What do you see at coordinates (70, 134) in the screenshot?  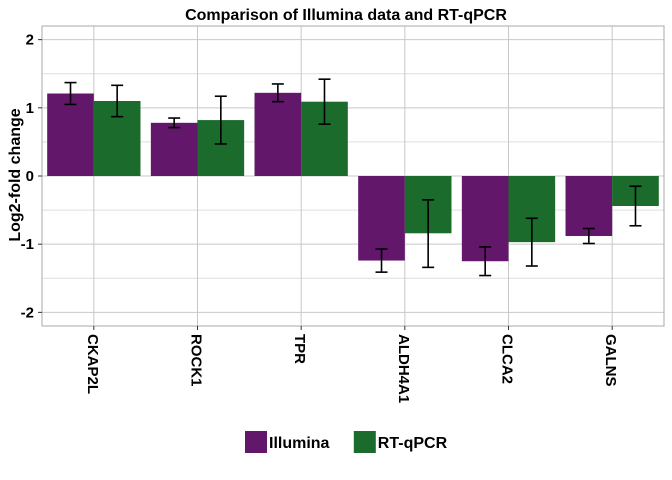 I see `bar-illumina-ckap2l` at bounding box center [70, 134].